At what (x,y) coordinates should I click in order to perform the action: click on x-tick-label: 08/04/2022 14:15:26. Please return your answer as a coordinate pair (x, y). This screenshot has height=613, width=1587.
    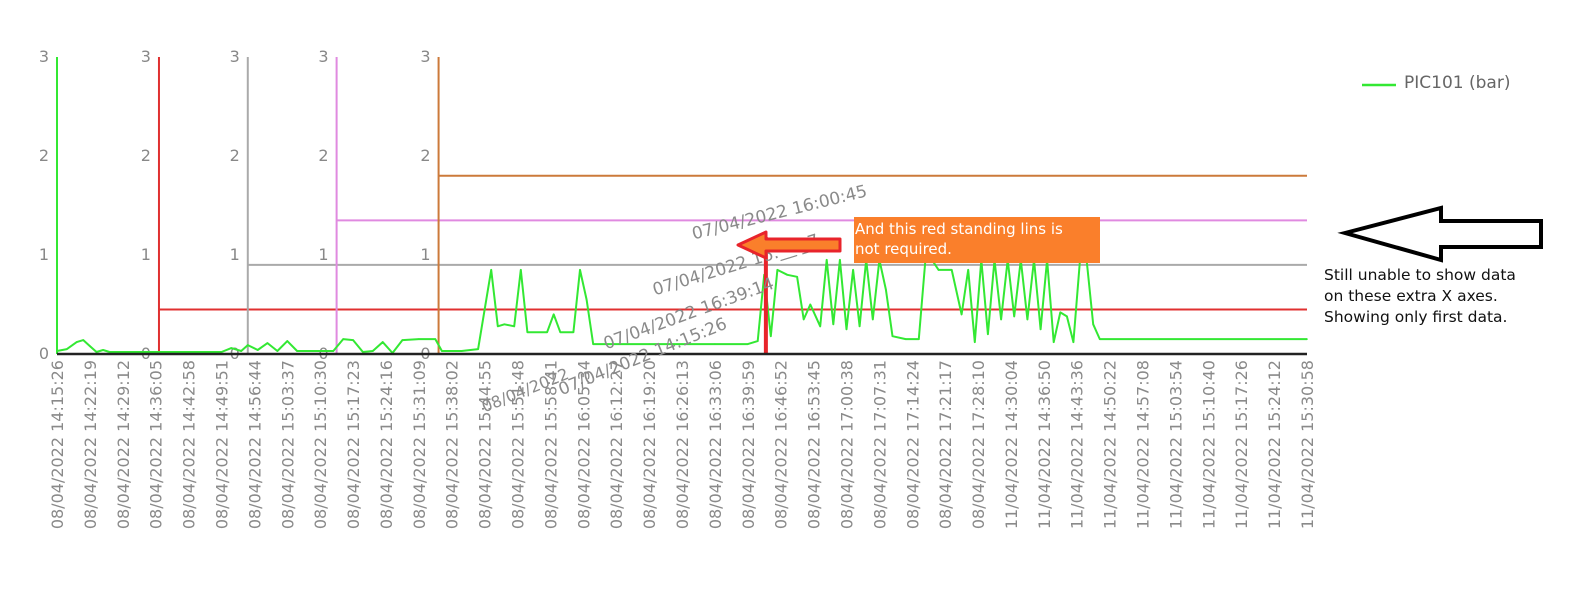
    Looking at the image, I should click on (57, 444).